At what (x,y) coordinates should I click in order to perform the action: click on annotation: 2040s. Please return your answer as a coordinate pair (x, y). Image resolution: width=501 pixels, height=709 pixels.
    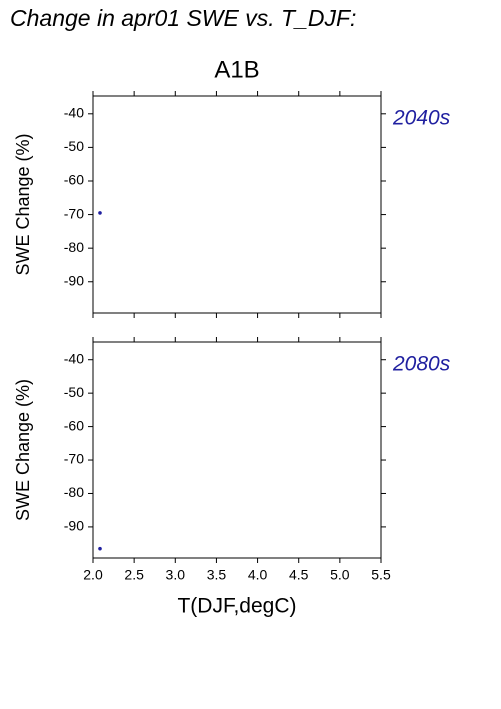
    Looking at the image, I should click on (421, 118).